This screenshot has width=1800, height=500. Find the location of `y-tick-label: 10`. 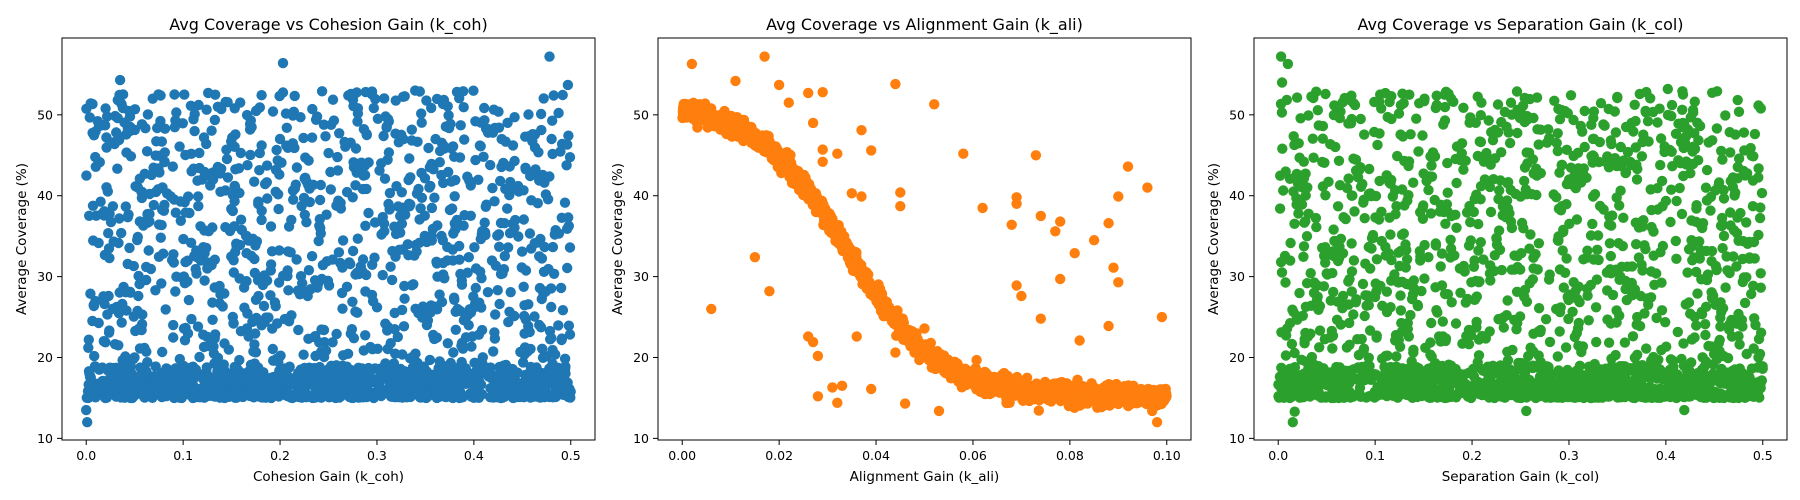

y-tick-label: 10 is located at coordinates (45, 438).